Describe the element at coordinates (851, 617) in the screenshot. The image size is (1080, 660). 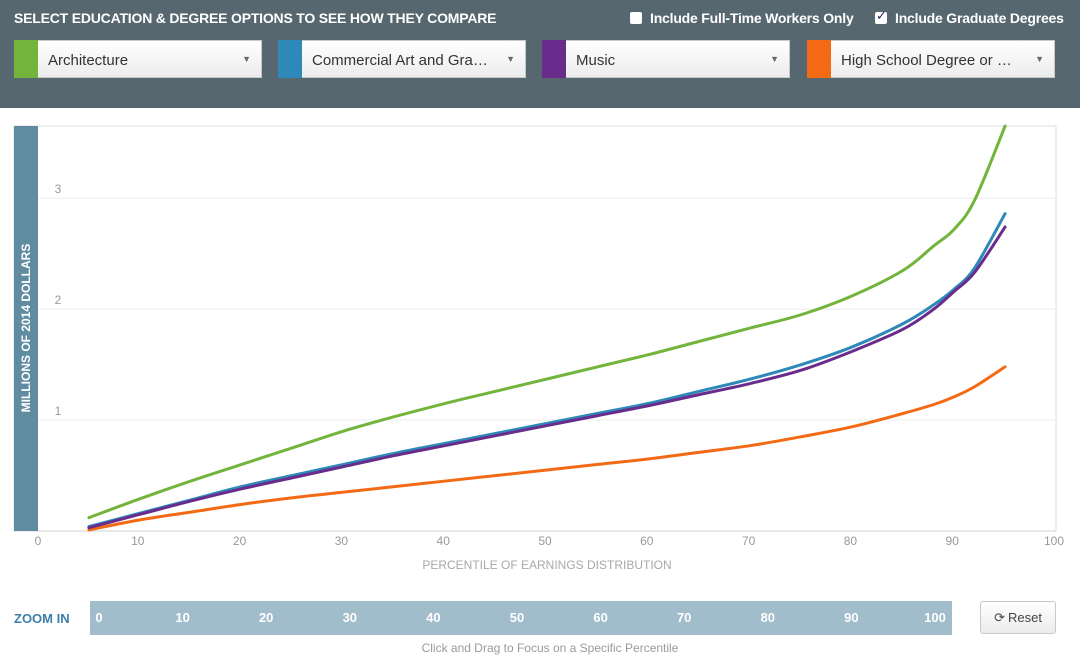
I see `zoom-tick: 90` at that location.